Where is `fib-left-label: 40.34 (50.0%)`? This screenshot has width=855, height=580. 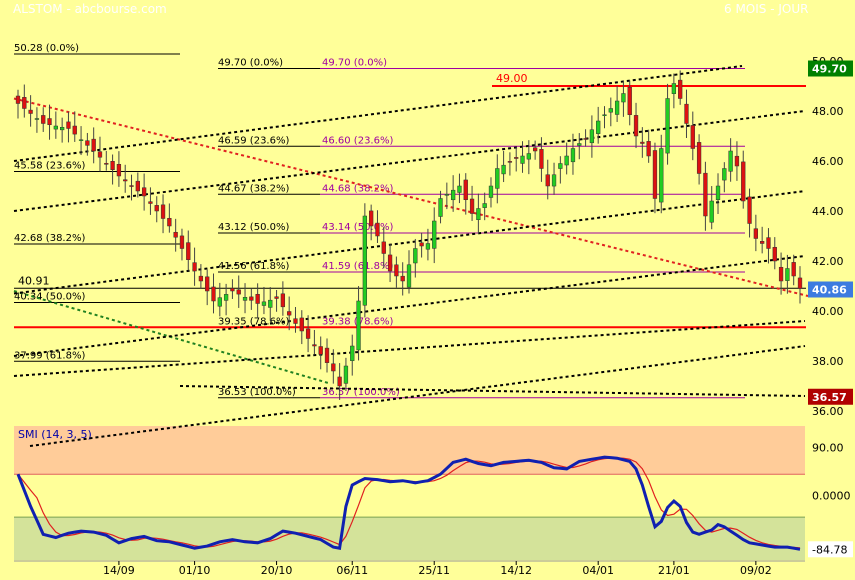 fib-left-label: 40.34 (50.0%) is located at coordinates (49, 297).